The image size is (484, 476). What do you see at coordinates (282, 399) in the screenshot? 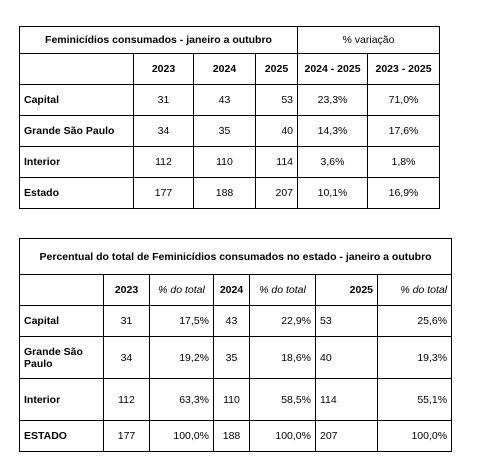
I see `cell: 58,5%` at bounding box center [282, 399].